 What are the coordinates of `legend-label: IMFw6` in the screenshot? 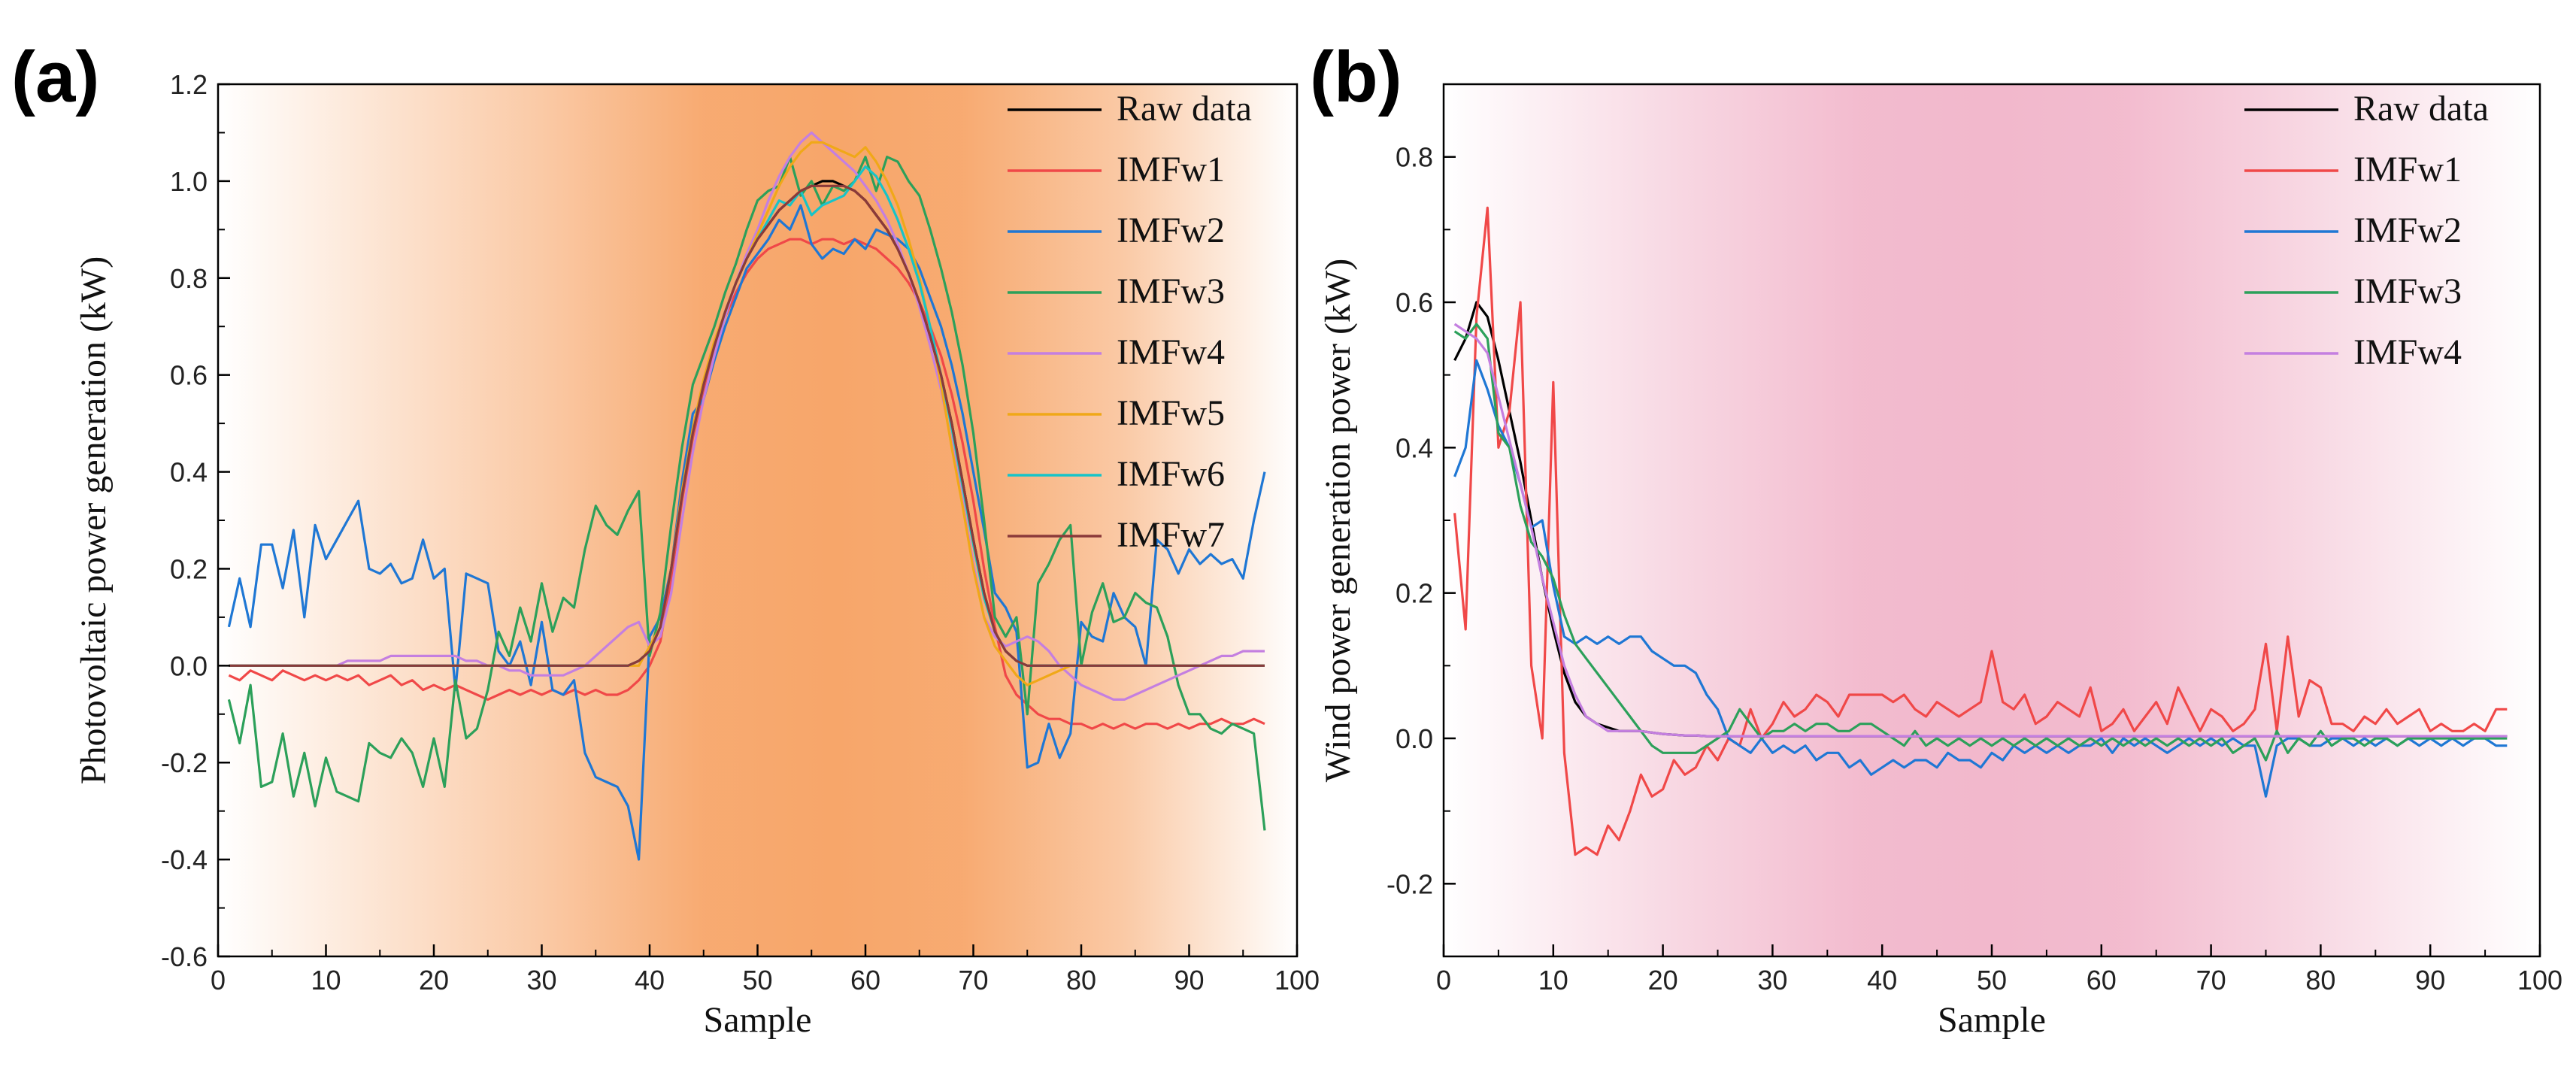 It's located at (1171, 474).